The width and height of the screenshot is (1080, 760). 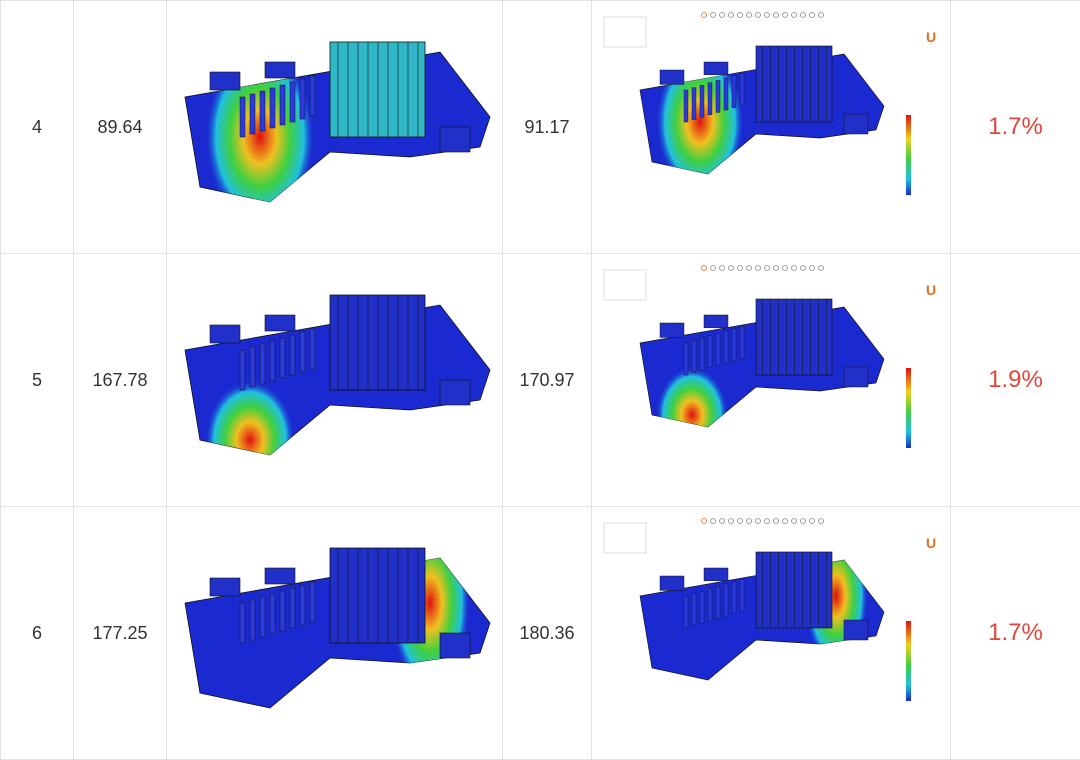 What do you see at coordinates (120, 380) in the screenshot?
I see `frequency-cell: 167.78` at bounding box center [120, 380].